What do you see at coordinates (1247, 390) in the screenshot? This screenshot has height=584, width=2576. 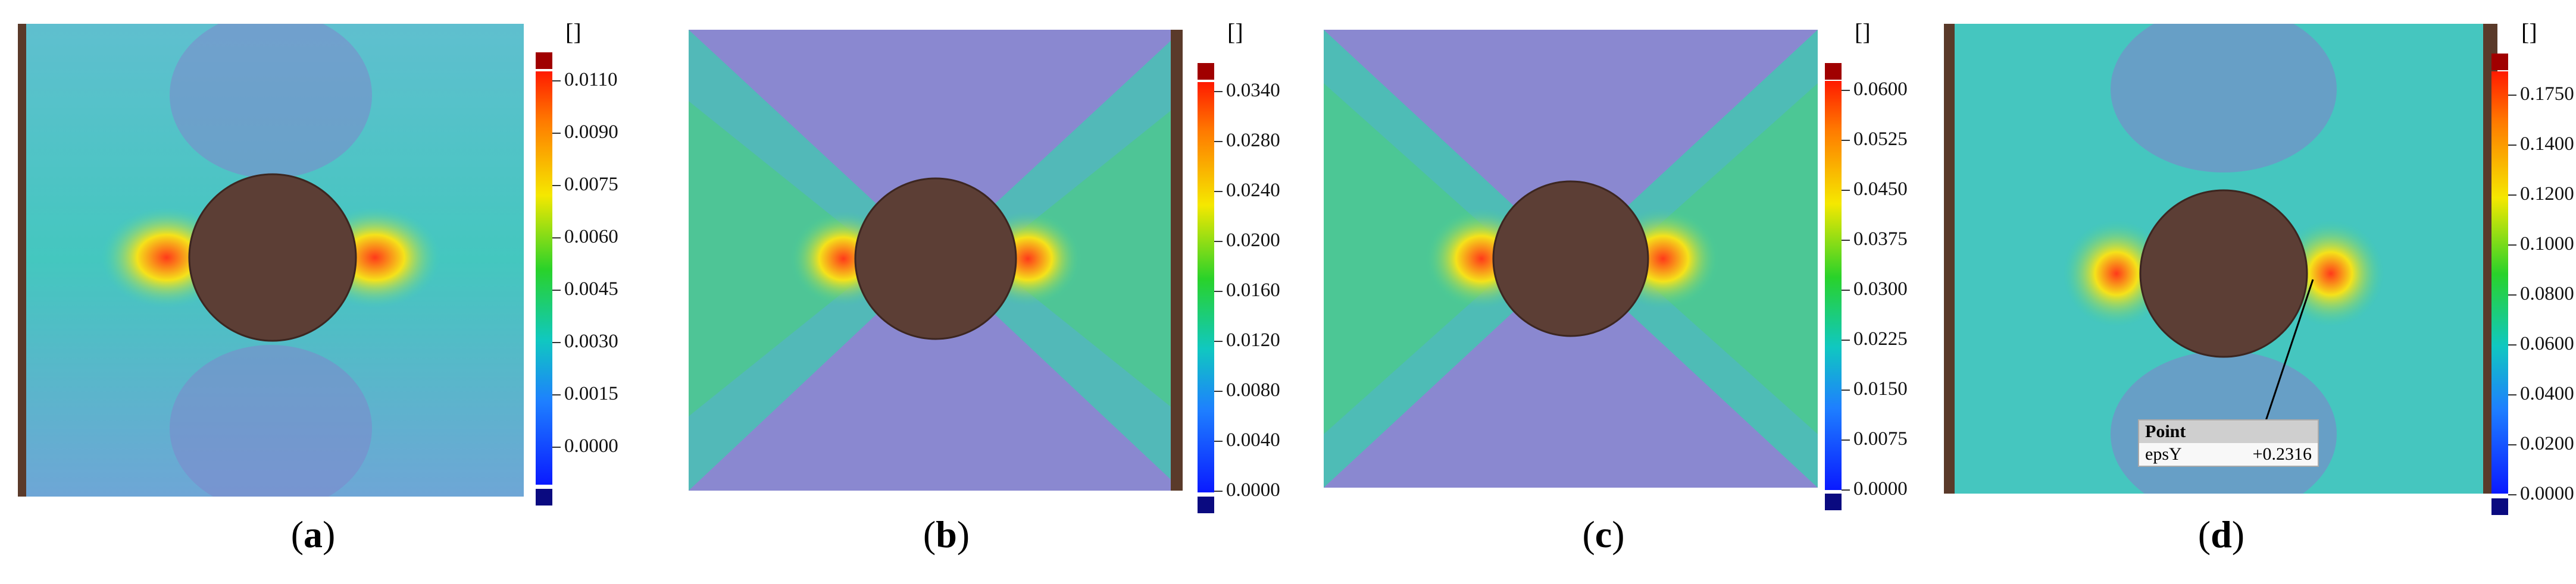 I see `colorbar-tick: 0.0080` at bounding box center [1247, 390].